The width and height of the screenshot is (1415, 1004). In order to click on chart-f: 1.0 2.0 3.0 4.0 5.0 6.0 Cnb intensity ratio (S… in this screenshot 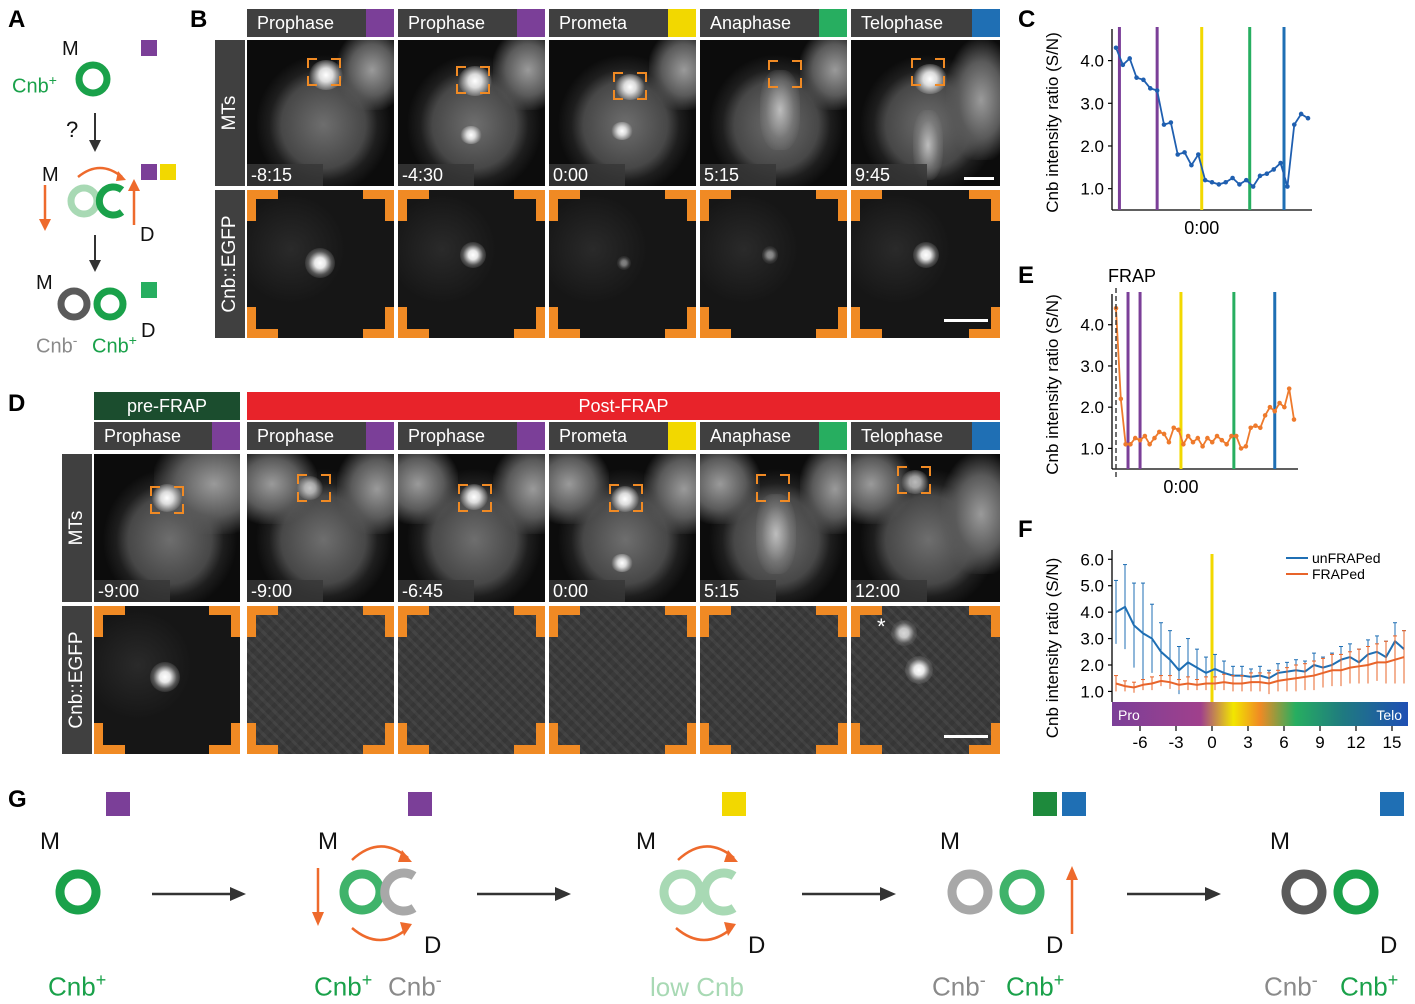, I will do `click(1225, 651)`.